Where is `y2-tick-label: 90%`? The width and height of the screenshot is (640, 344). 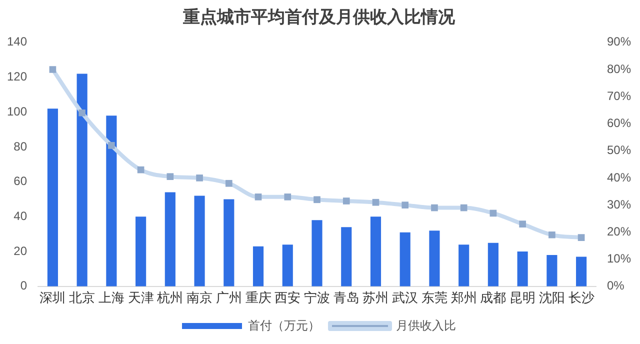 y2-tick-label: 90% is located at coordinates (619, 41).